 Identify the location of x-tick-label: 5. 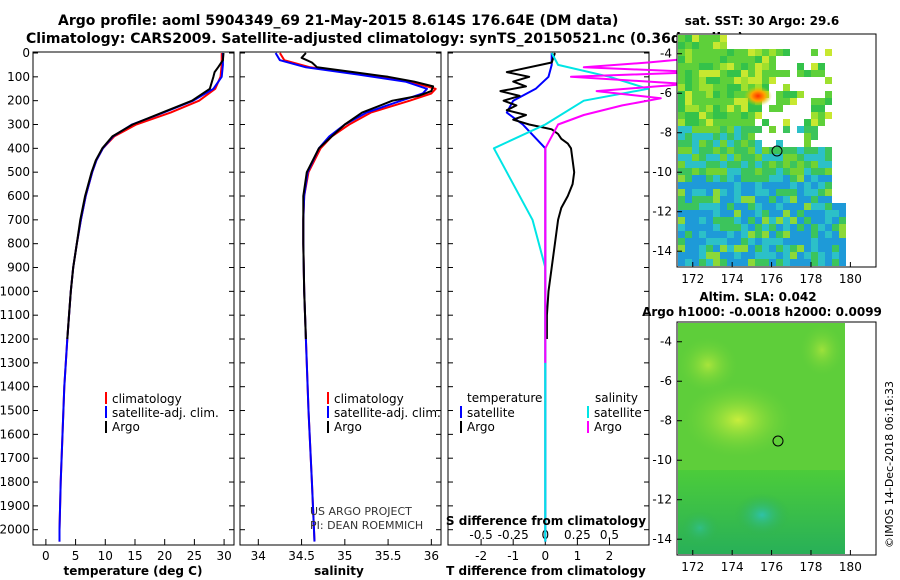
(76, 556).